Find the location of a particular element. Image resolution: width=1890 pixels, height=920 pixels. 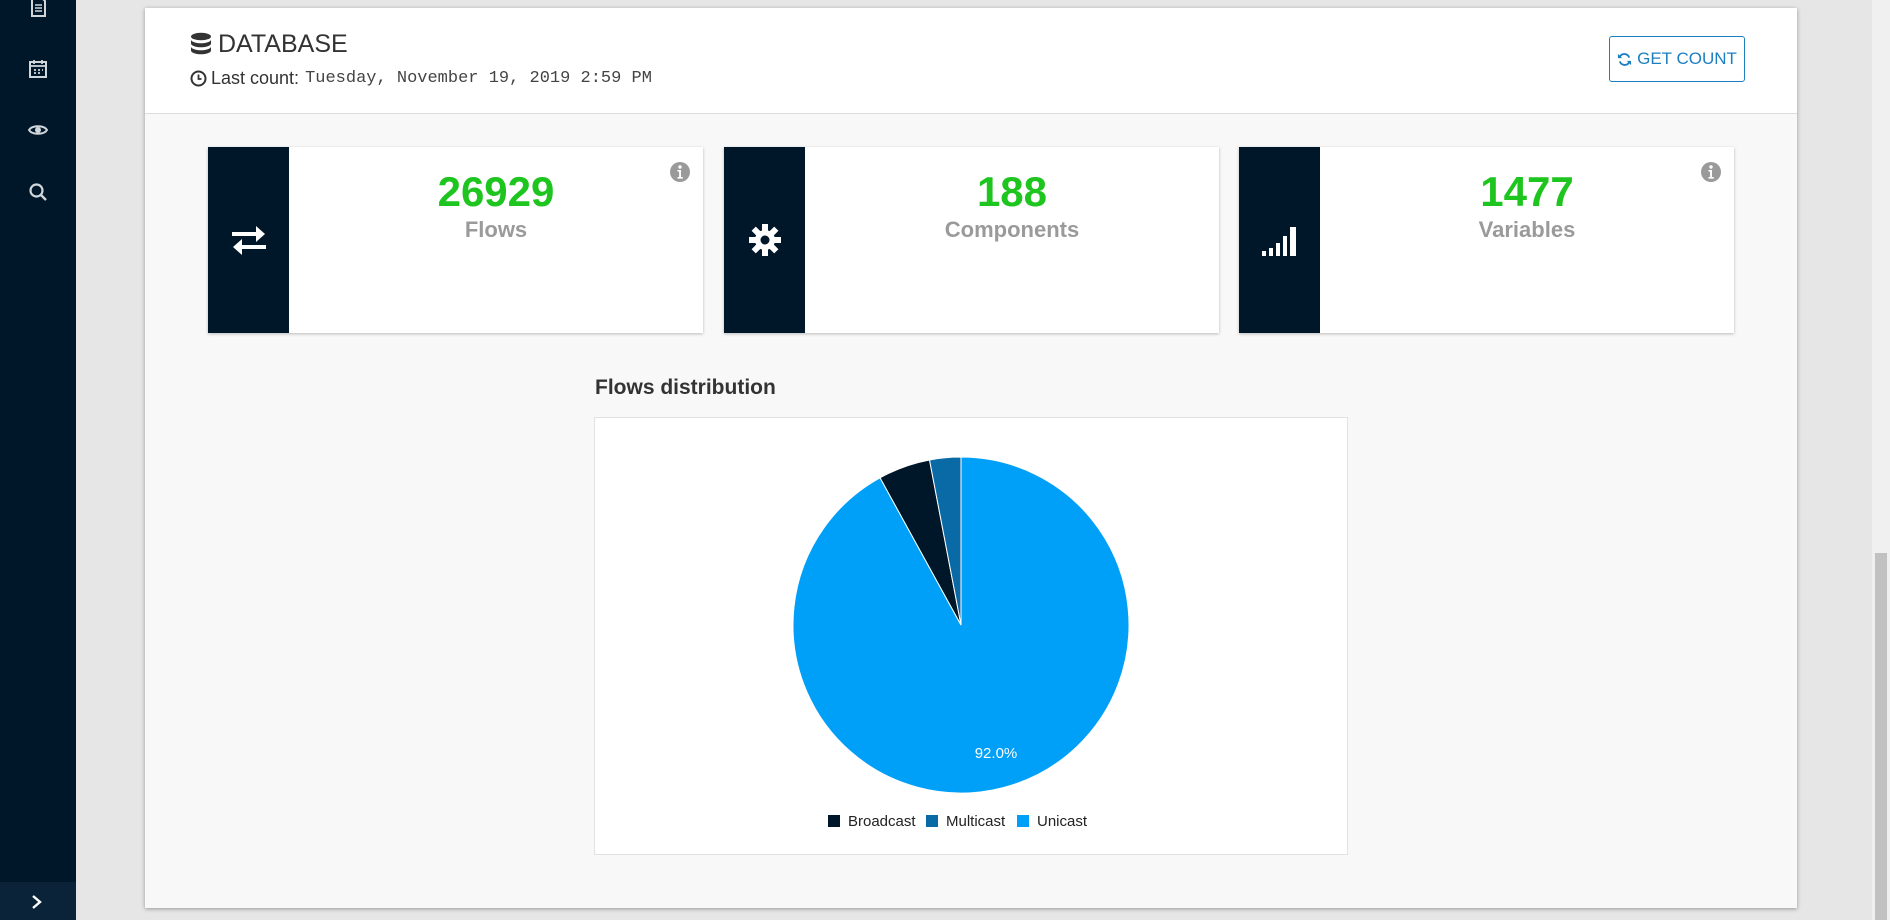

legend-label: Multicast is located at coordinates (976, 821).